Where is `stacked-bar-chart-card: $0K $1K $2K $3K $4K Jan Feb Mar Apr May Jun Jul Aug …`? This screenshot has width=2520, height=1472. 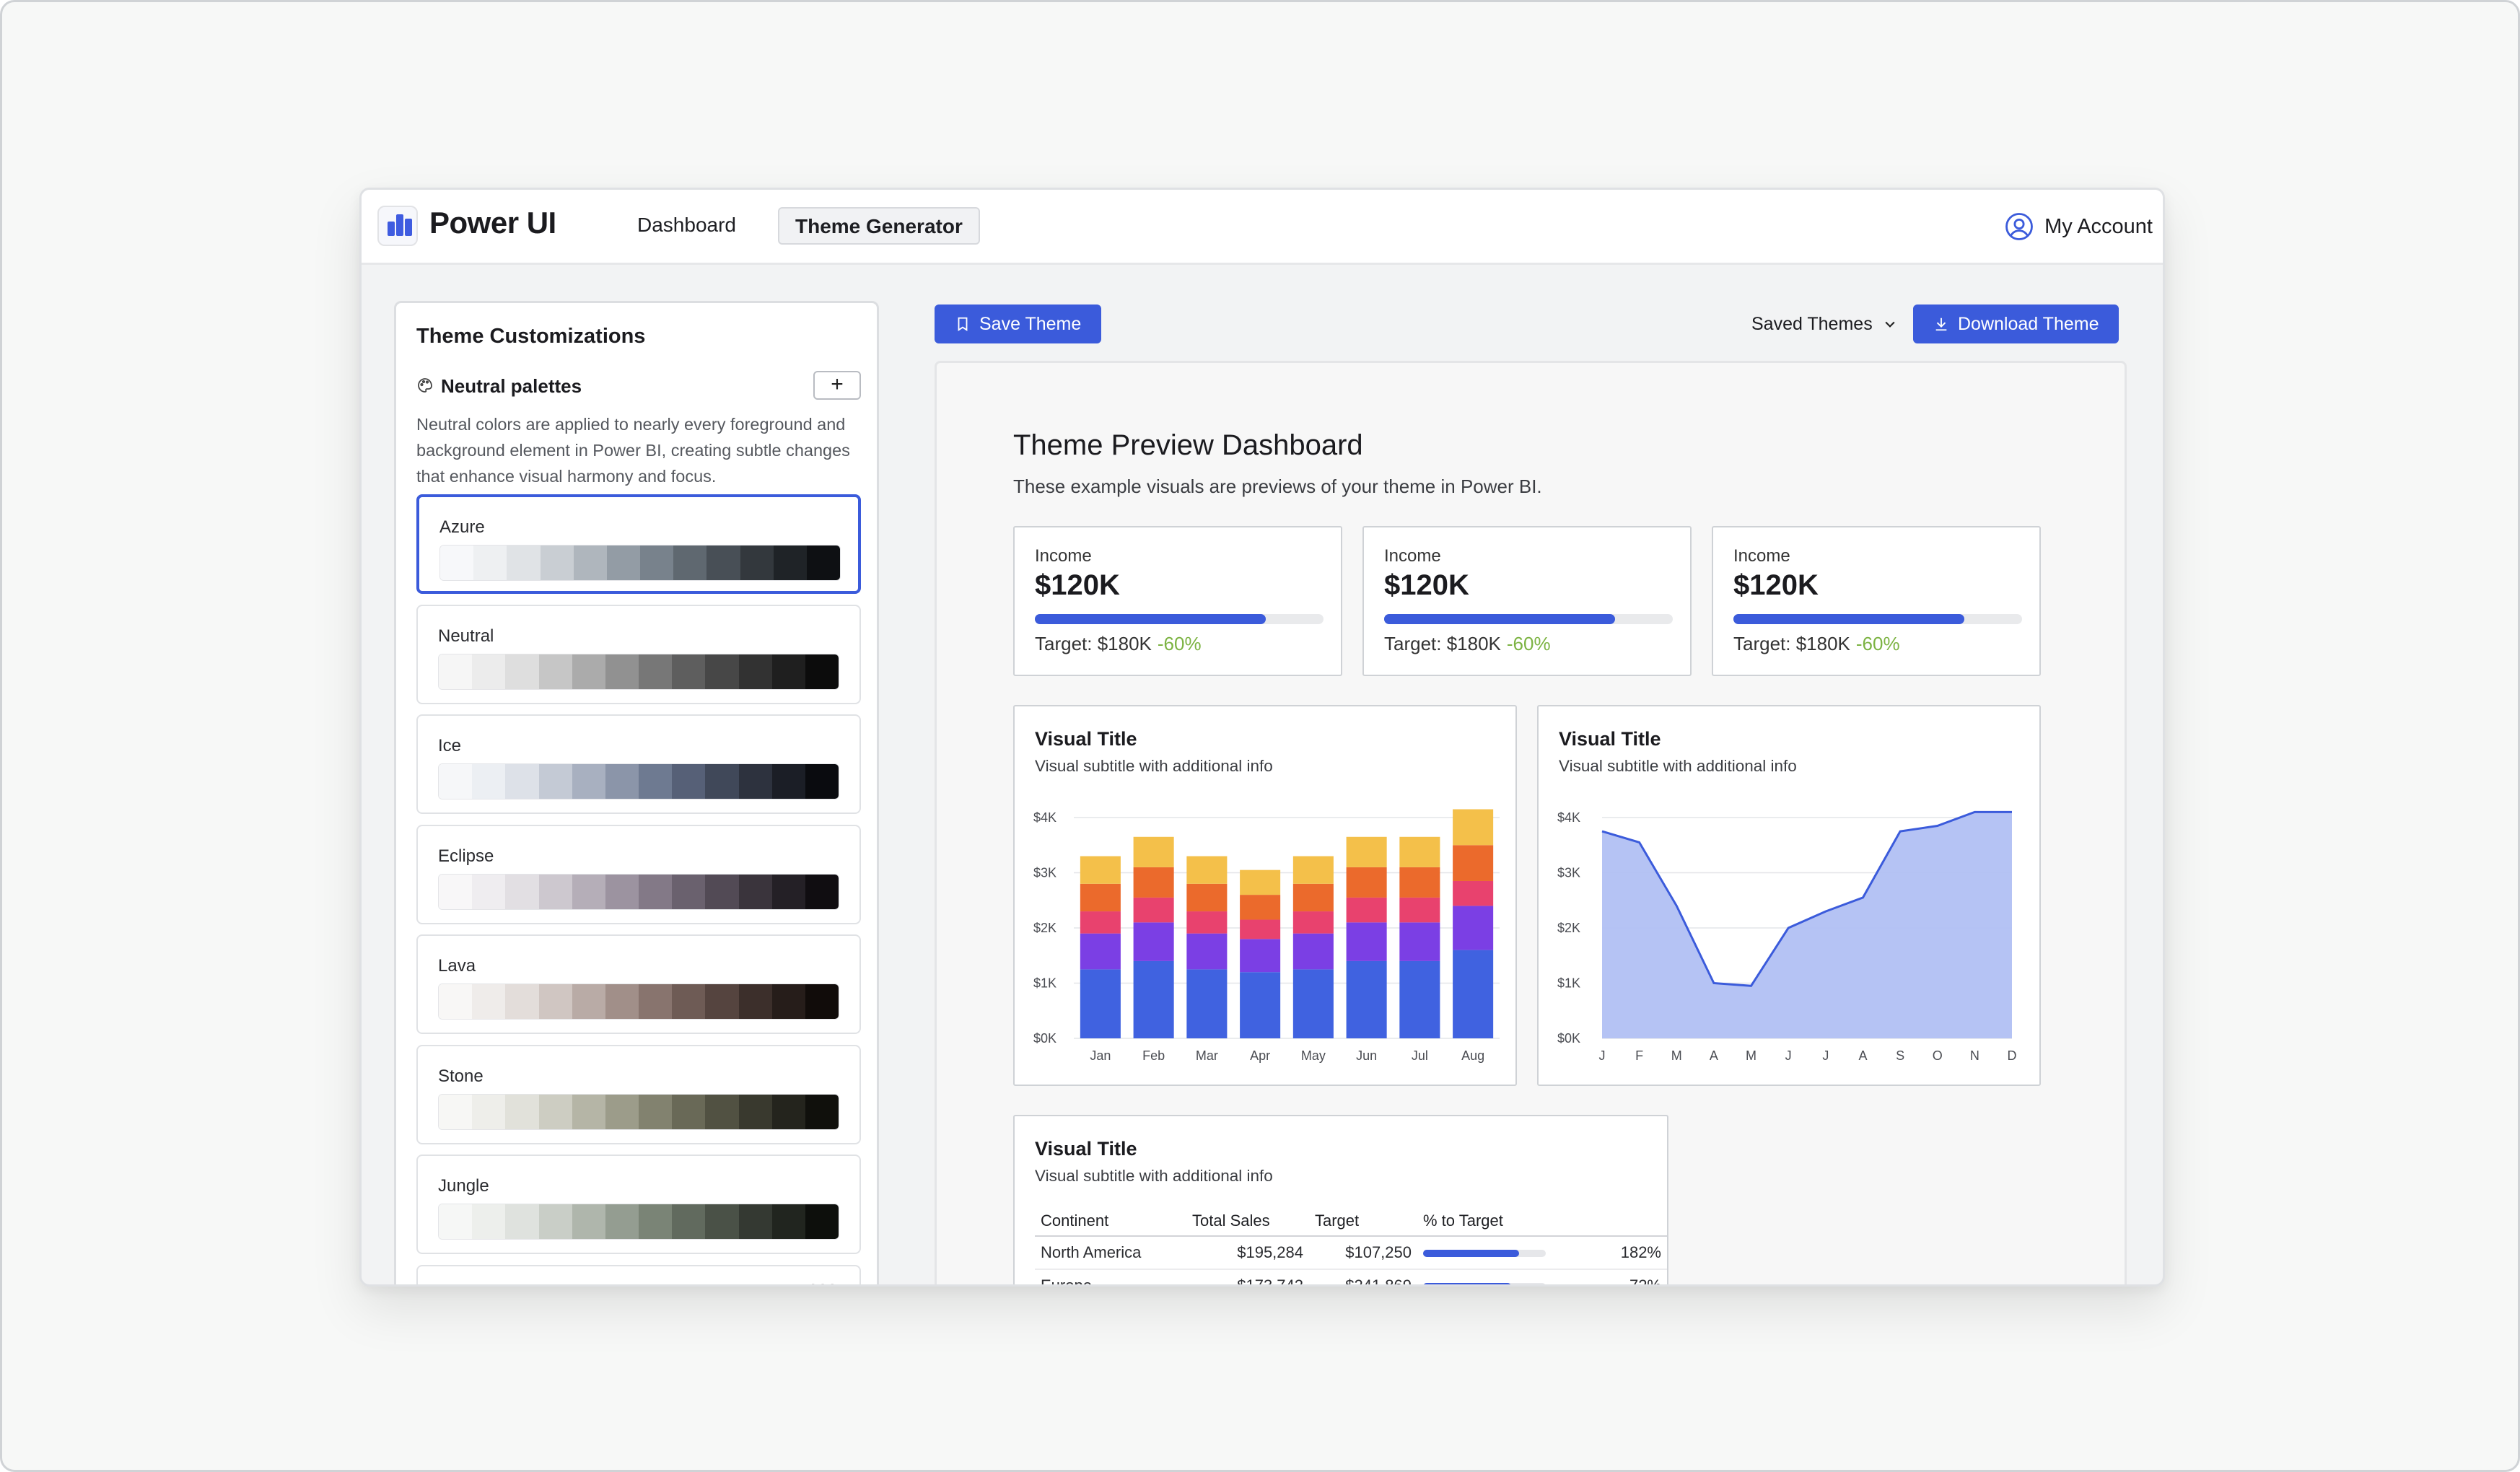 stacked-bar-chart-card: $0K $1K $2K $3K $4K Jan Feb Mar Apr May Jun Jul Aug … is located at coordinates (1265, 895).